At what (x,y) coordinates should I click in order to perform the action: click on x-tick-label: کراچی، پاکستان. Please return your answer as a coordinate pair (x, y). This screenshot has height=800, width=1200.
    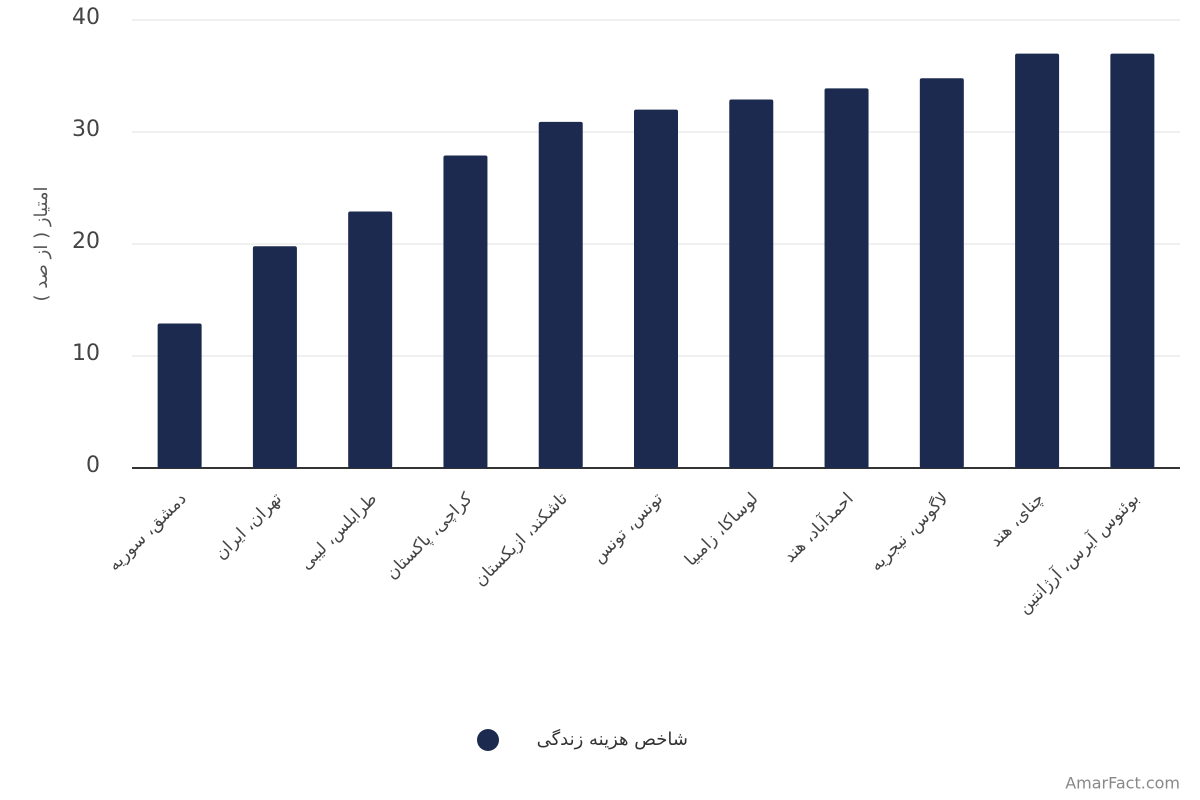
    Looking at the image, I should click on (429, 535).